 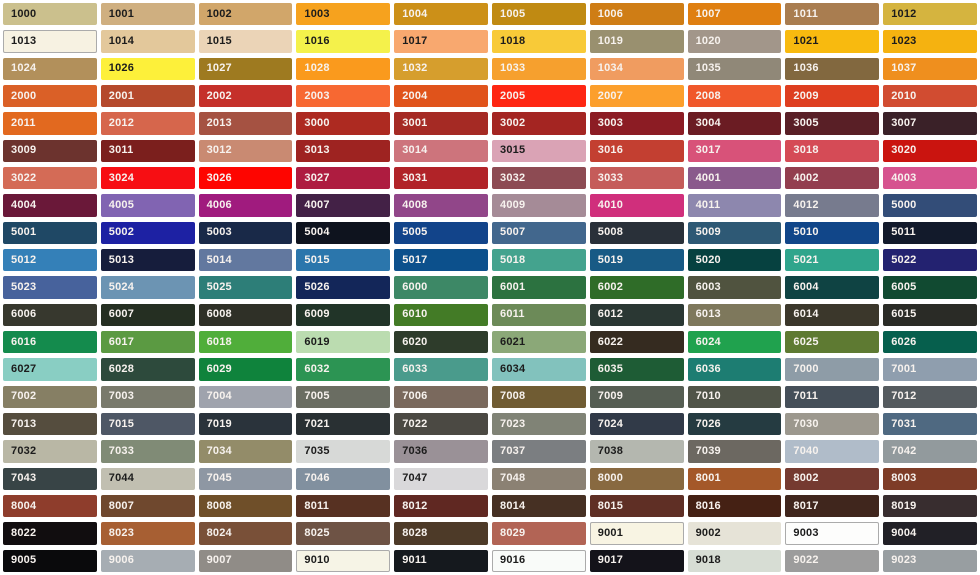 What do you see at coordinates (734, 451) in the screenshot?
I see `color-swatch-7039: 7039` at bounding box center [734, 451].